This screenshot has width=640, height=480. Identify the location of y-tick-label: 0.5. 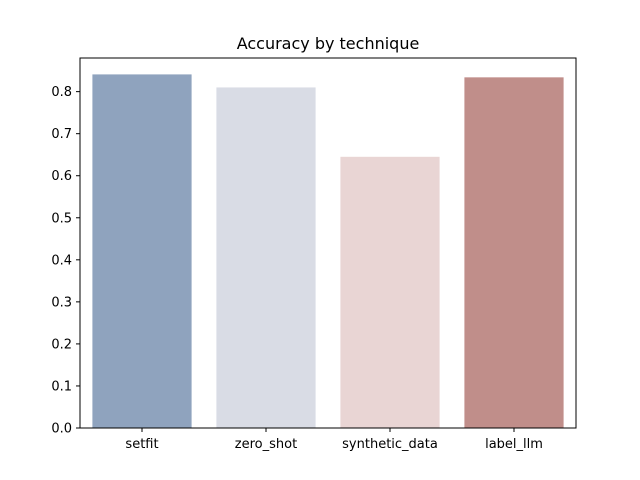
(61, 218).